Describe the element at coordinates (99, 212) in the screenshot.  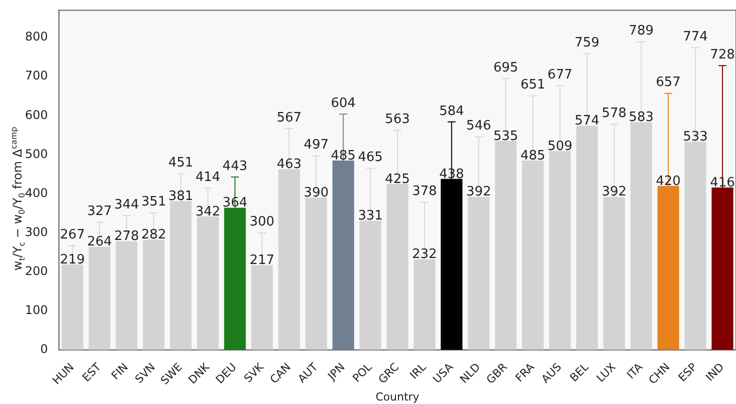
I see `annotation: 327` at that location.